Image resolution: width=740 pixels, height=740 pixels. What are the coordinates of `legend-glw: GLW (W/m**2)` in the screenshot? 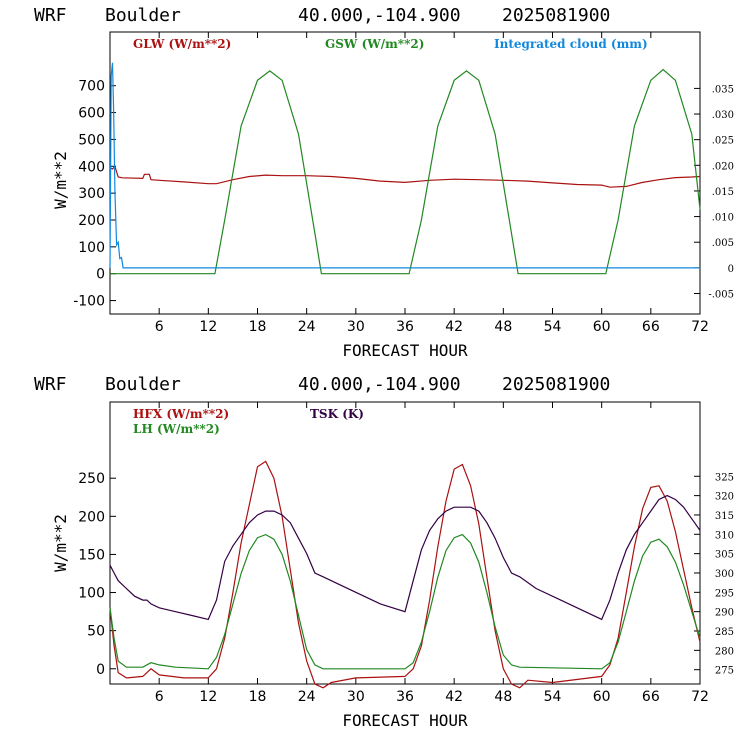 It's located at (182, 44).